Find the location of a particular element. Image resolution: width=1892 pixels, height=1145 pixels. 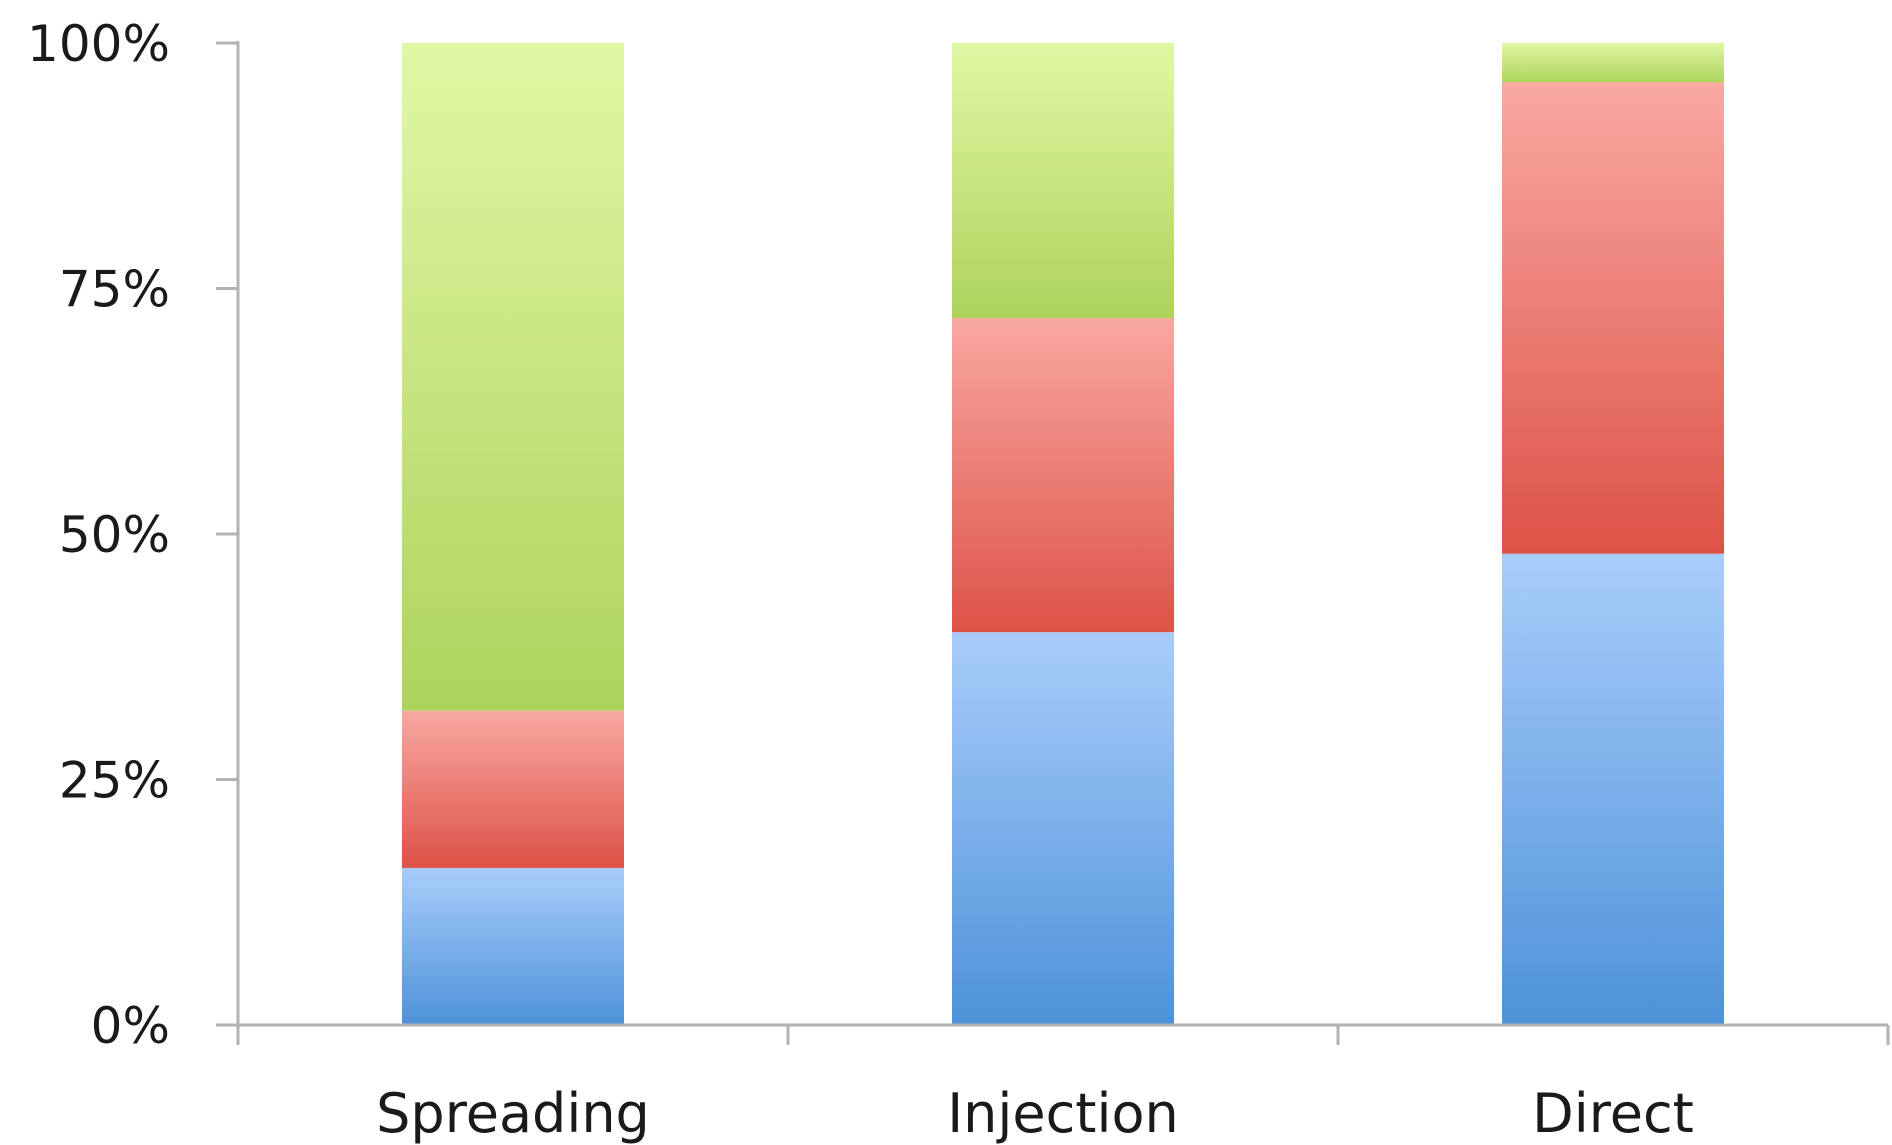

x-category-label: Spreading is located at coordinates (513, 1113).